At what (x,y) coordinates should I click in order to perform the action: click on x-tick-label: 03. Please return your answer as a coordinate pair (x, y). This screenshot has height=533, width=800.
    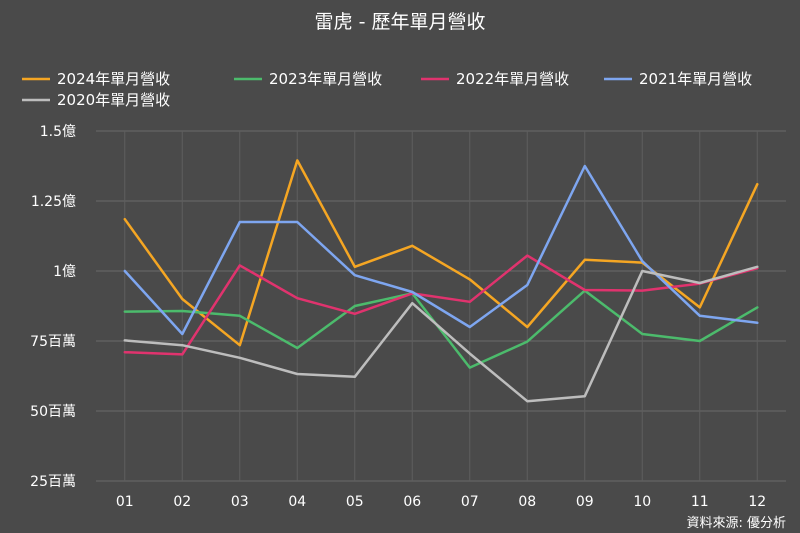
    Looking at the image, I should click on (240, 502).